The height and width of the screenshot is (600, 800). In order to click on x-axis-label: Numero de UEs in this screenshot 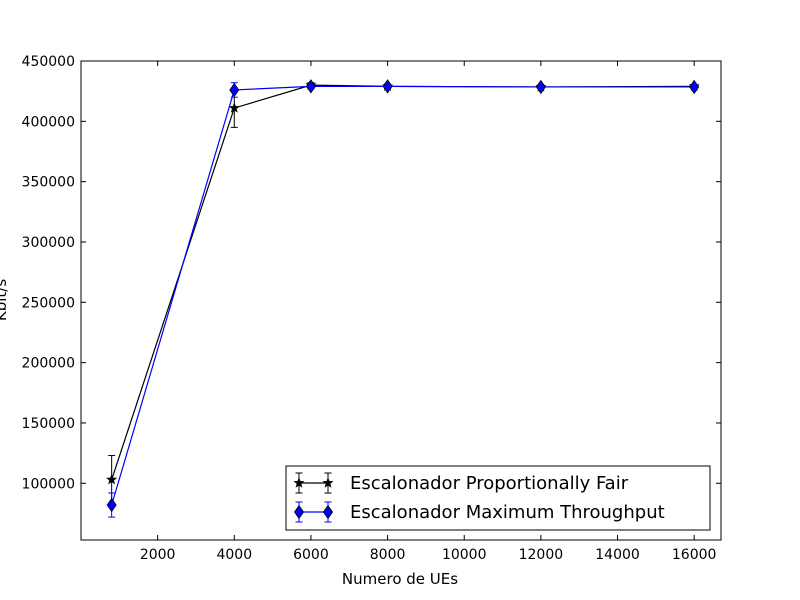, I will do `click(400, 579)`.